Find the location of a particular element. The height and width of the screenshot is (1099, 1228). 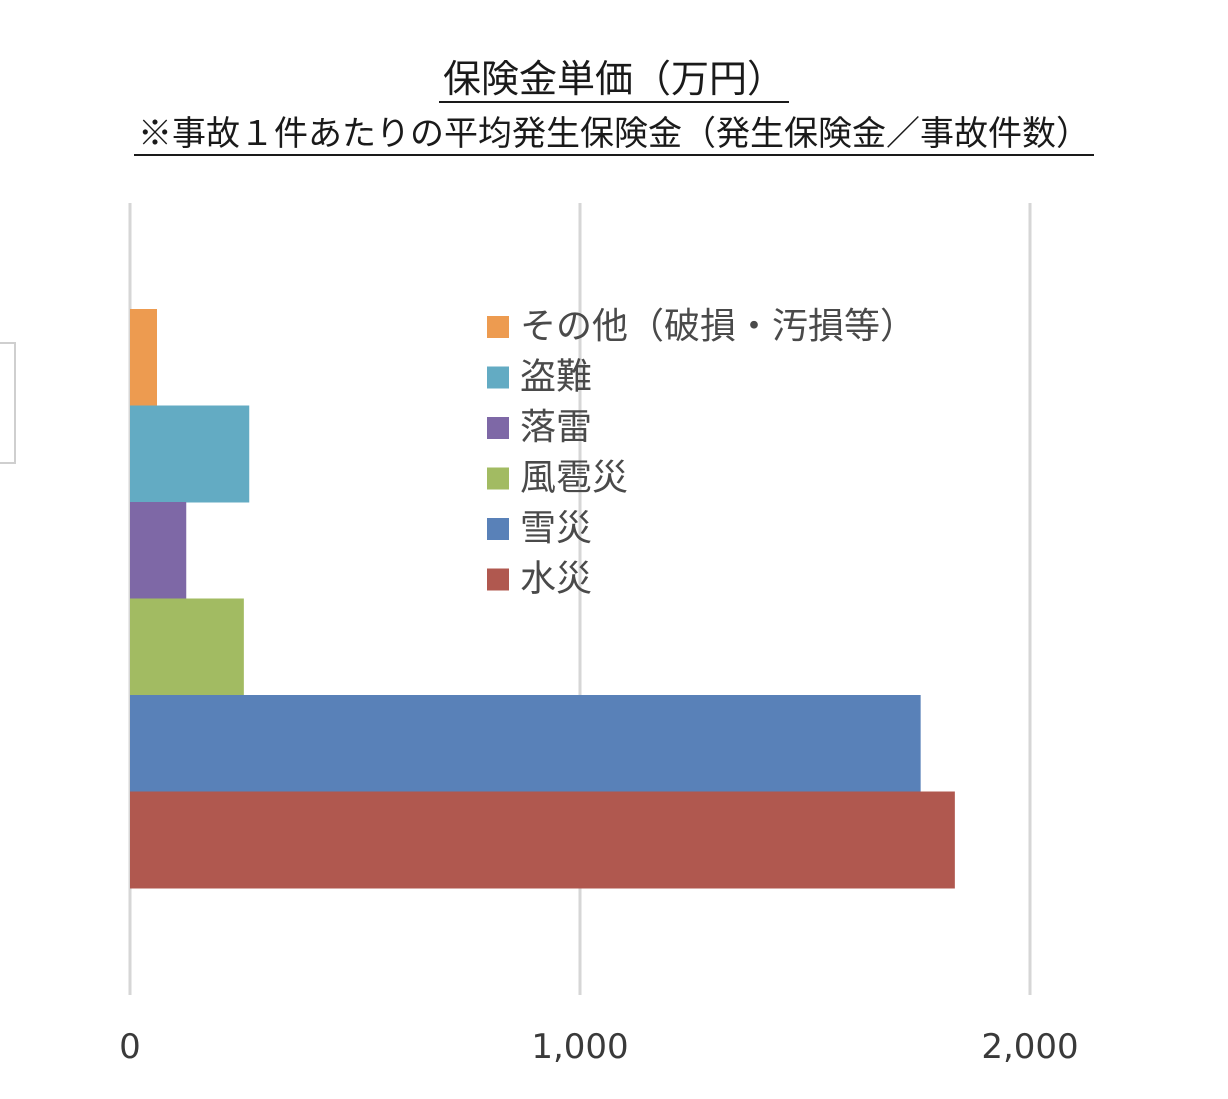

legend-label-3: 風雹災 is located at coordinates (574, 478).